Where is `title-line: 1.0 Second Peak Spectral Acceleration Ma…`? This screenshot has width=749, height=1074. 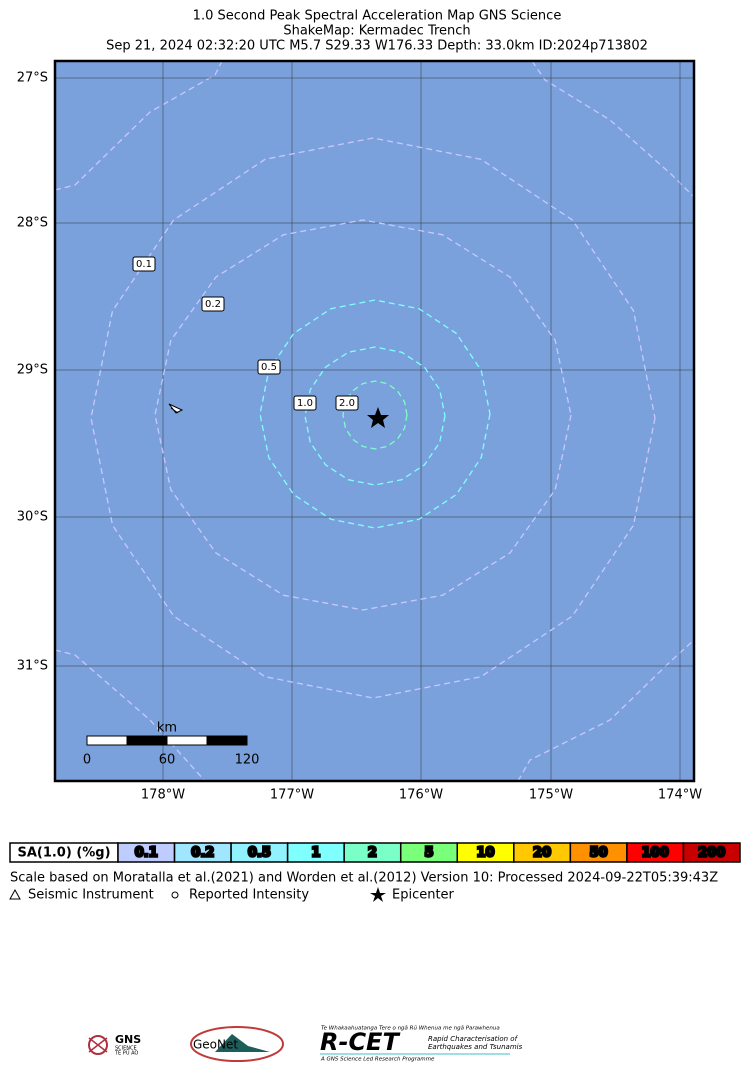 title-line: 1.0 Second Peak Spectral Acceleration Ma… is located at coordinates (377, 16).